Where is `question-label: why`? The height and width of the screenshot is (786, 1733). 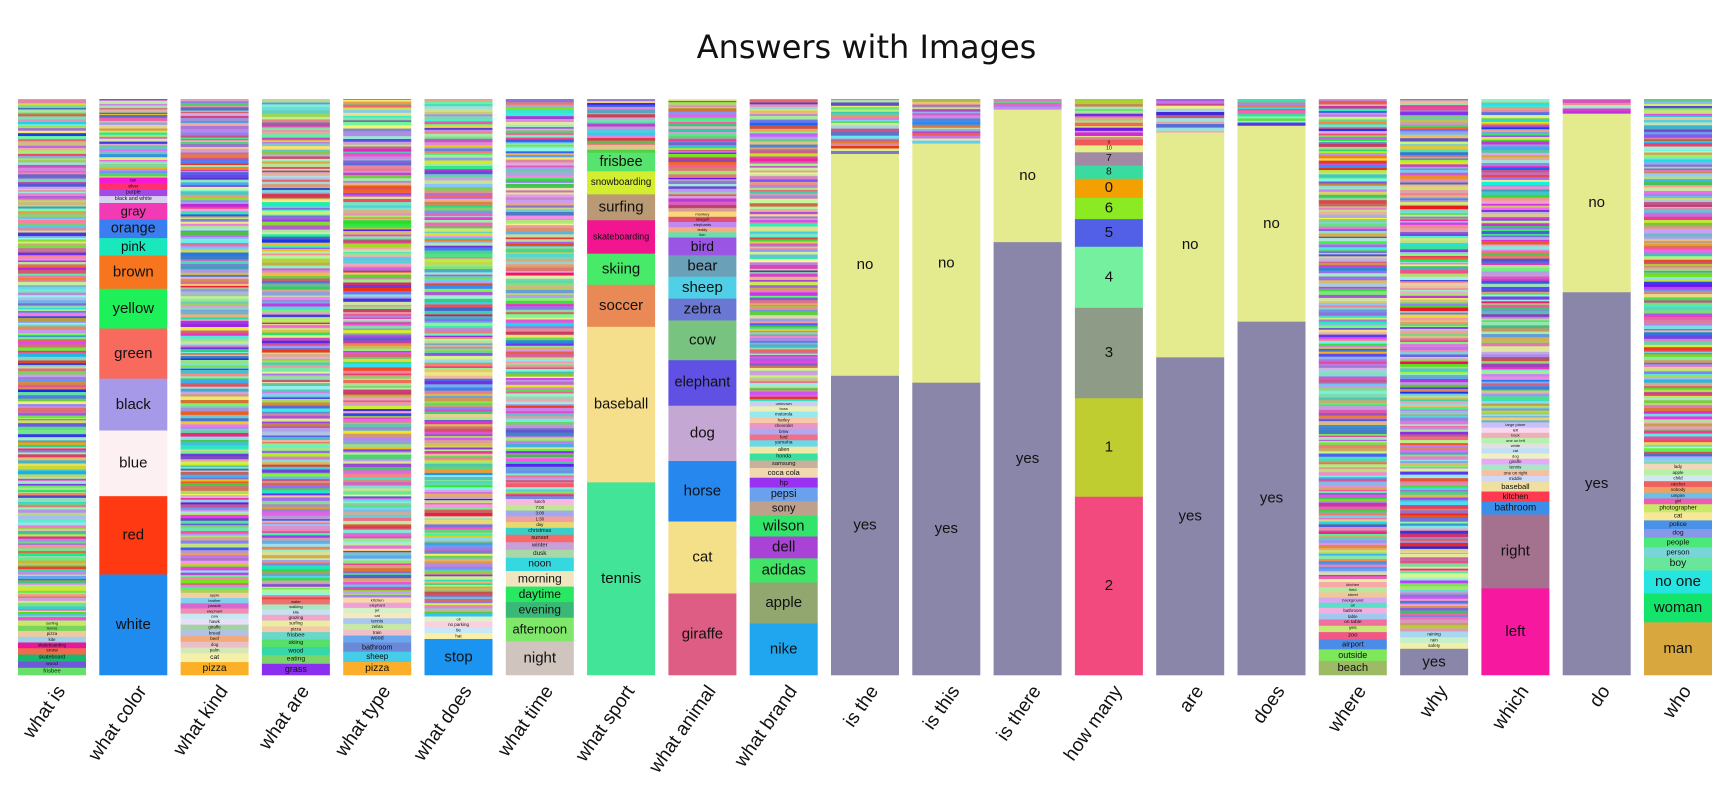 question-label: why is located at coordinates (1433, 701).